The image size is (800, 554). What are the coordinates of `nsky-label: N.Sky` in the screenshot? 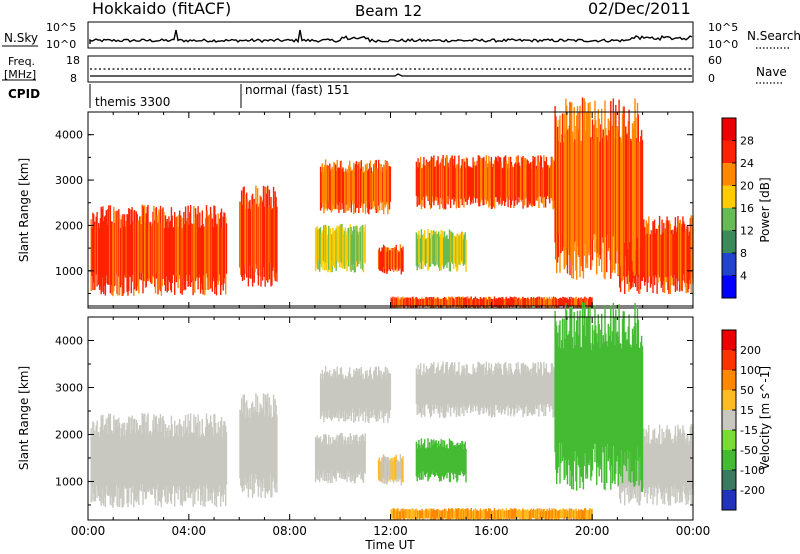 It's located at (21, 38).